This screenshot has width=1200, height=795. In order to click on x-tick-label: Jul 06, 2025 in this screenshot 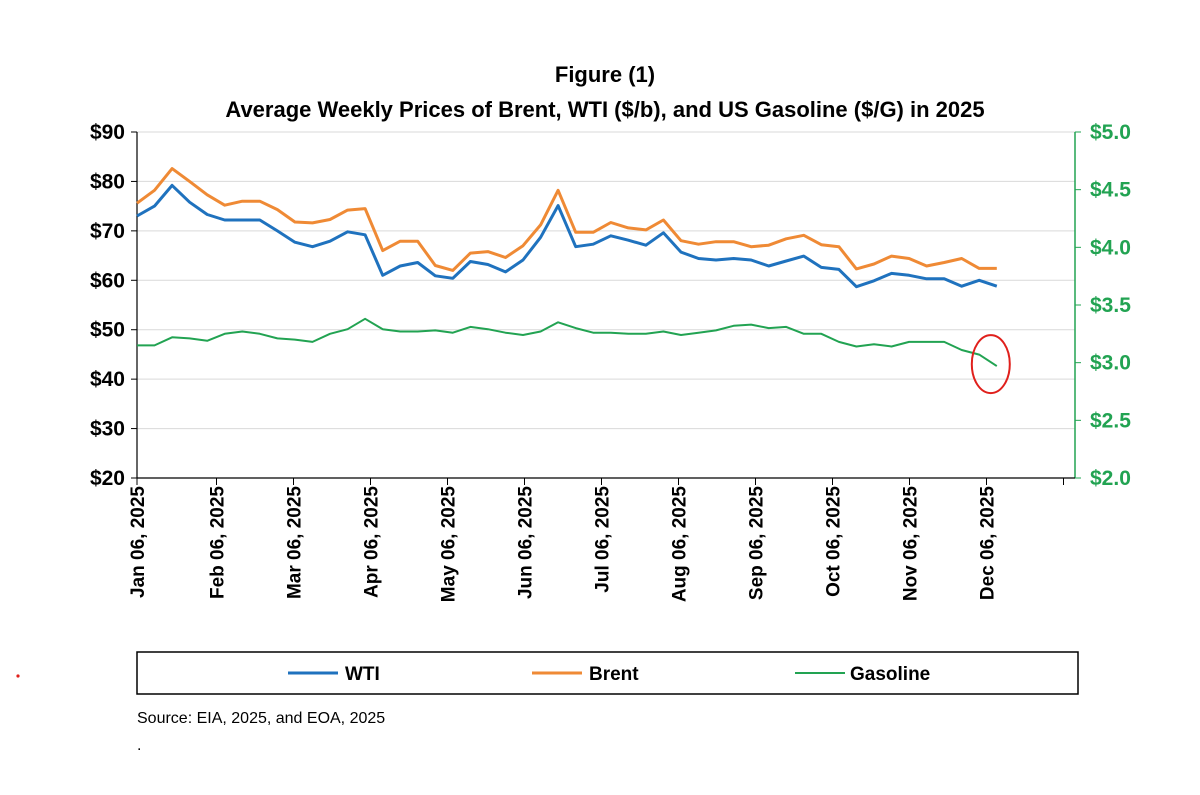, I will do `click(603, 539)`.